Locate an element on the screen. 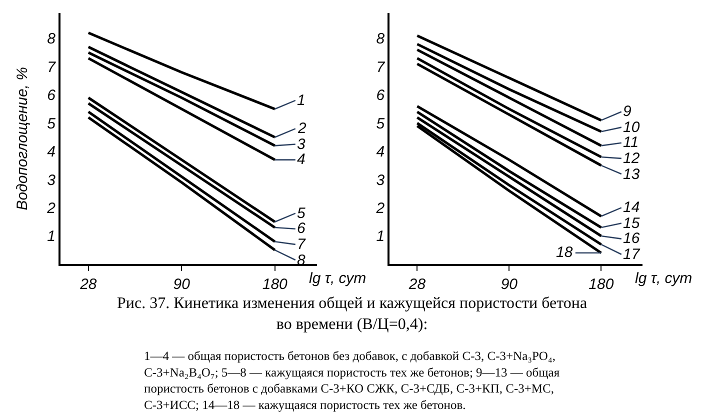 The width and height of the screenshot is (703, 415). series-label: 3 is located at coordinates (301, 144).